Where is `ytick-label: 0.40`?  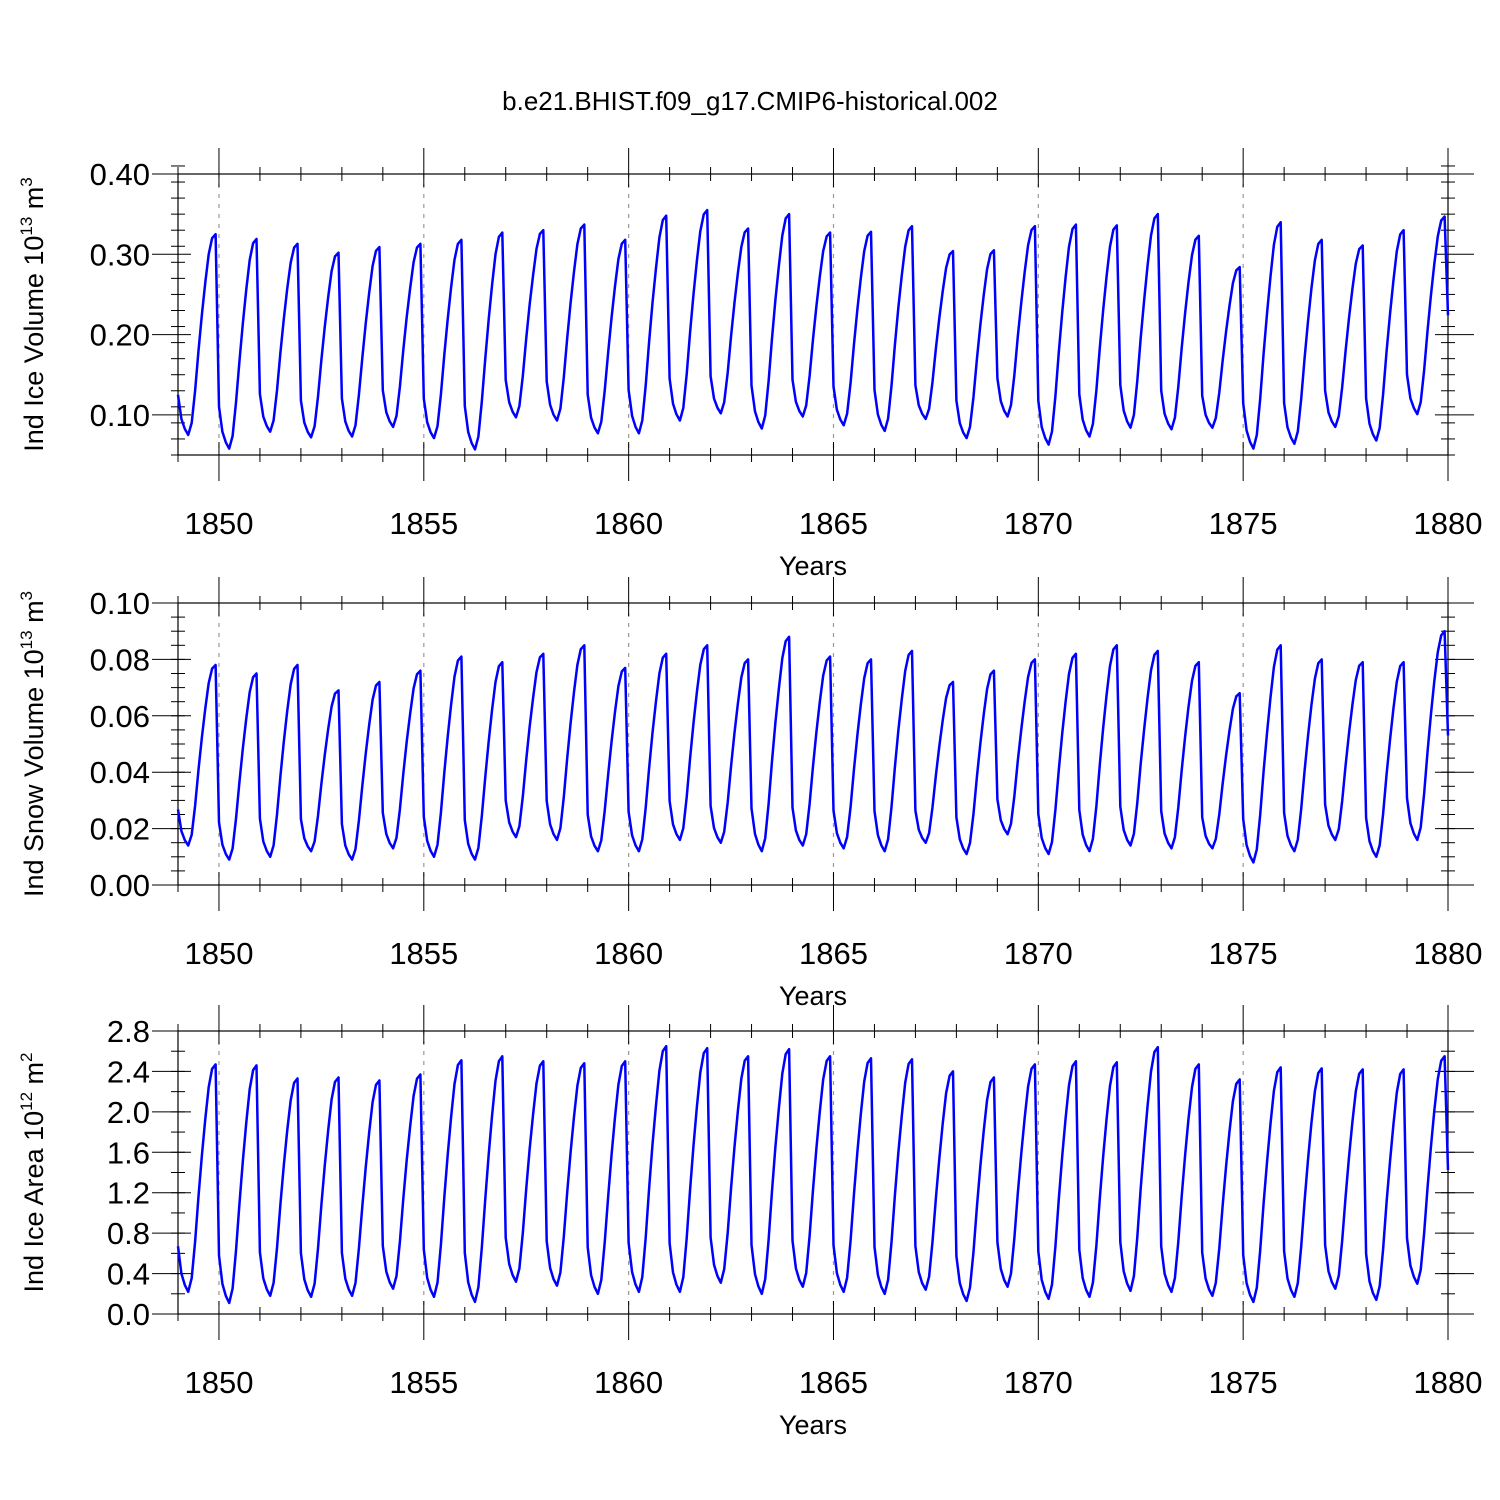
ytick-label: 0.40 is located at coordinates (120, 174).